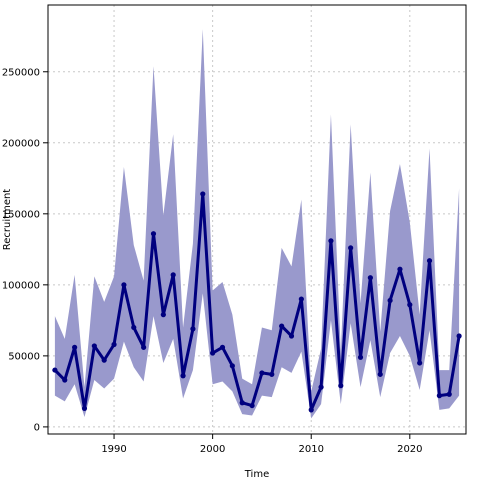 Image resolution: width=480 pixels, height=480 pixels. Describe the element at coordinates (310, 449) in the screenshot. I see `x-tick-label: 2010` at that location.